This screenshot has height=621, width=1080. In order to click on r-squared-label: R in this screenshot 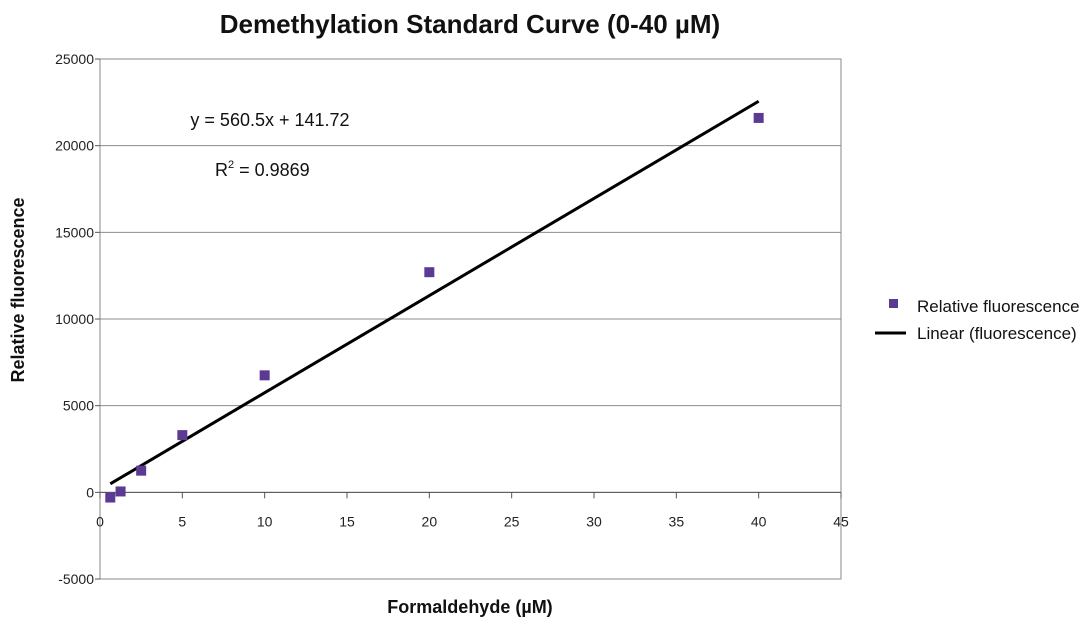, I will do `click(221, 170)`.